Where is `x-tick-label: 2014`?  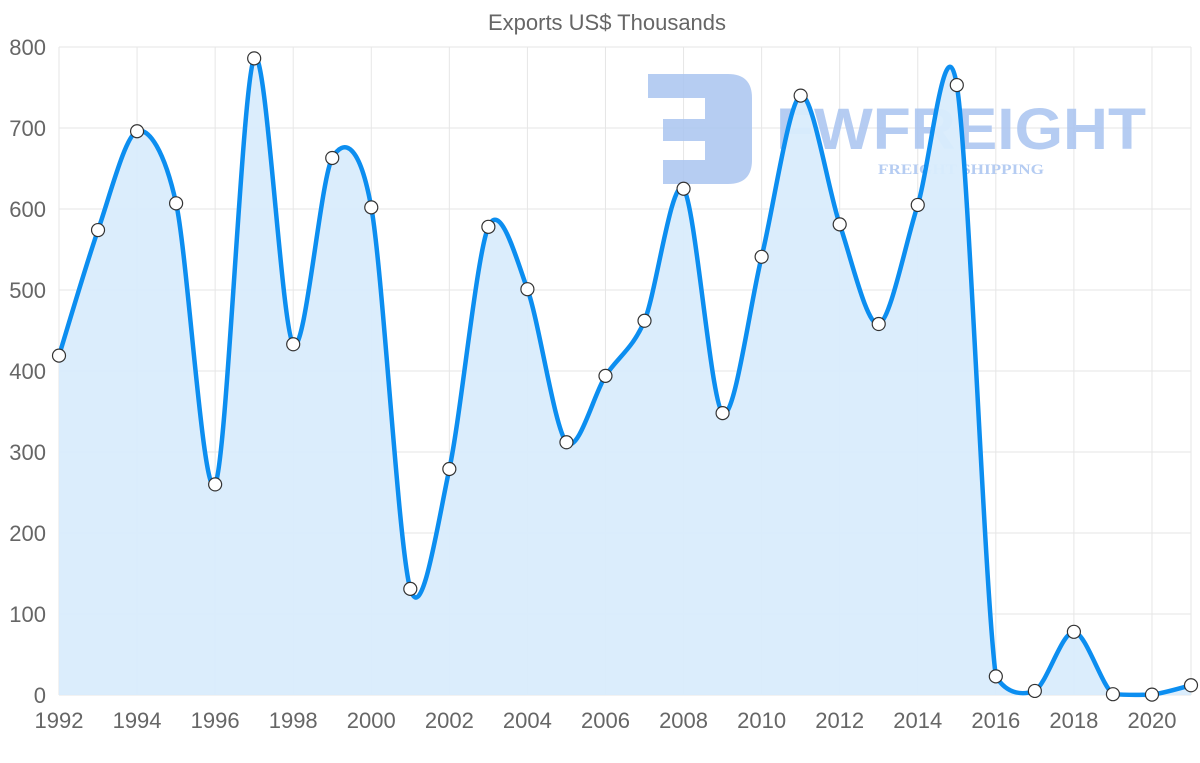
x-tick-label: 2014 is located at coordinates (917, 720).